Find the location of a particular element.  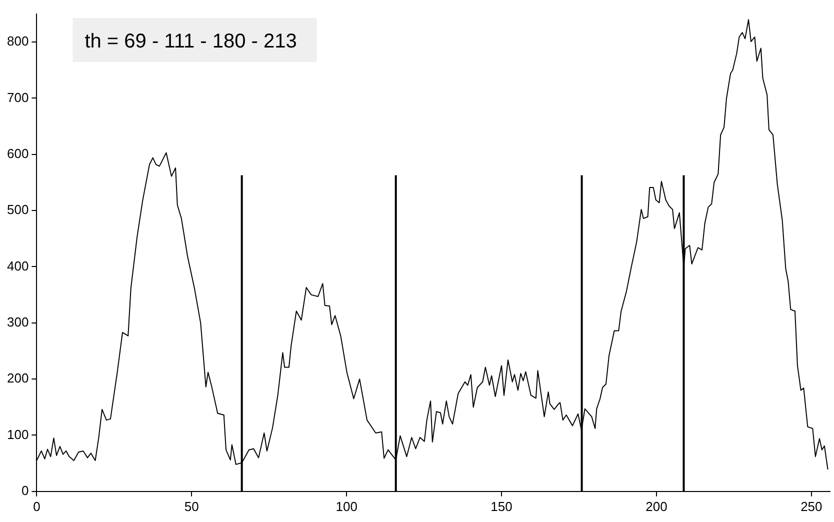

y-tick-label: 300 is located at coordinates (17, 322).